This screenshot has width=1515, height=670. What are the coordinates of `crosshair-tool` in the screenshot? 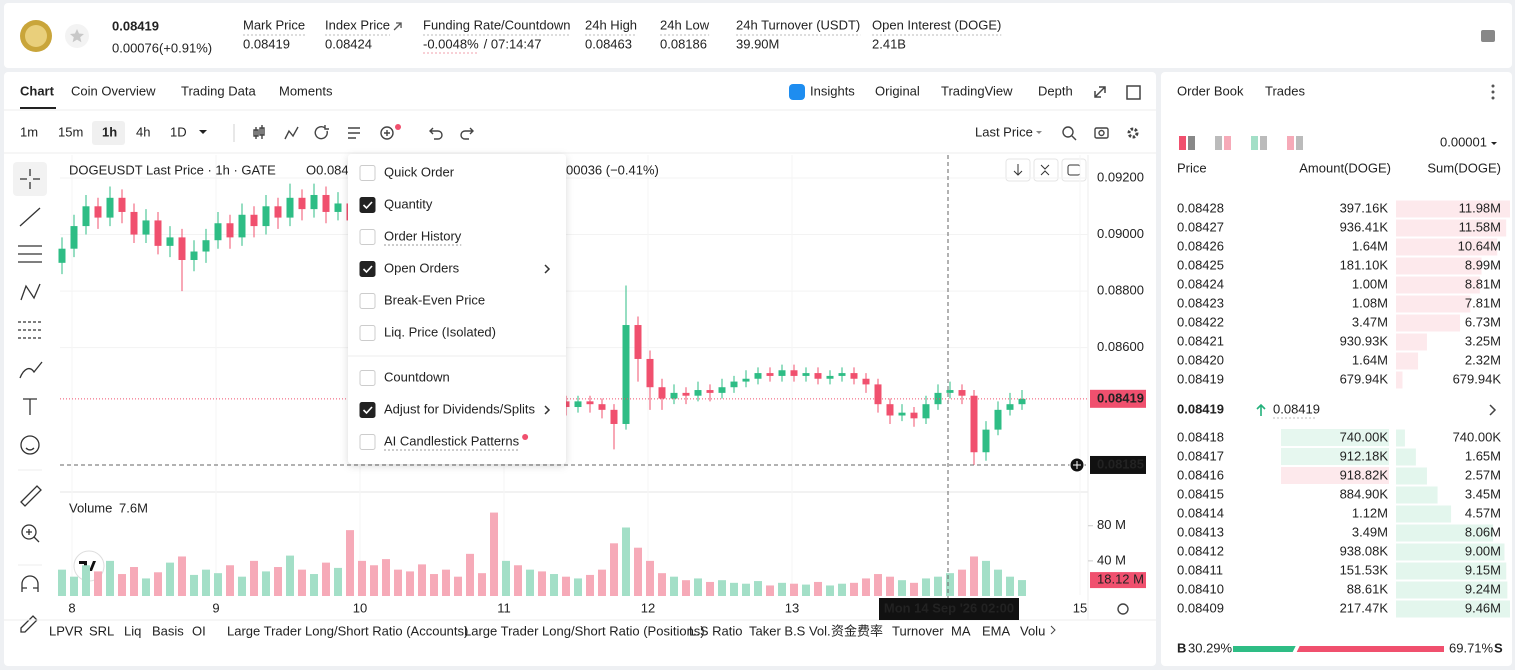 It's located at (30, 179).